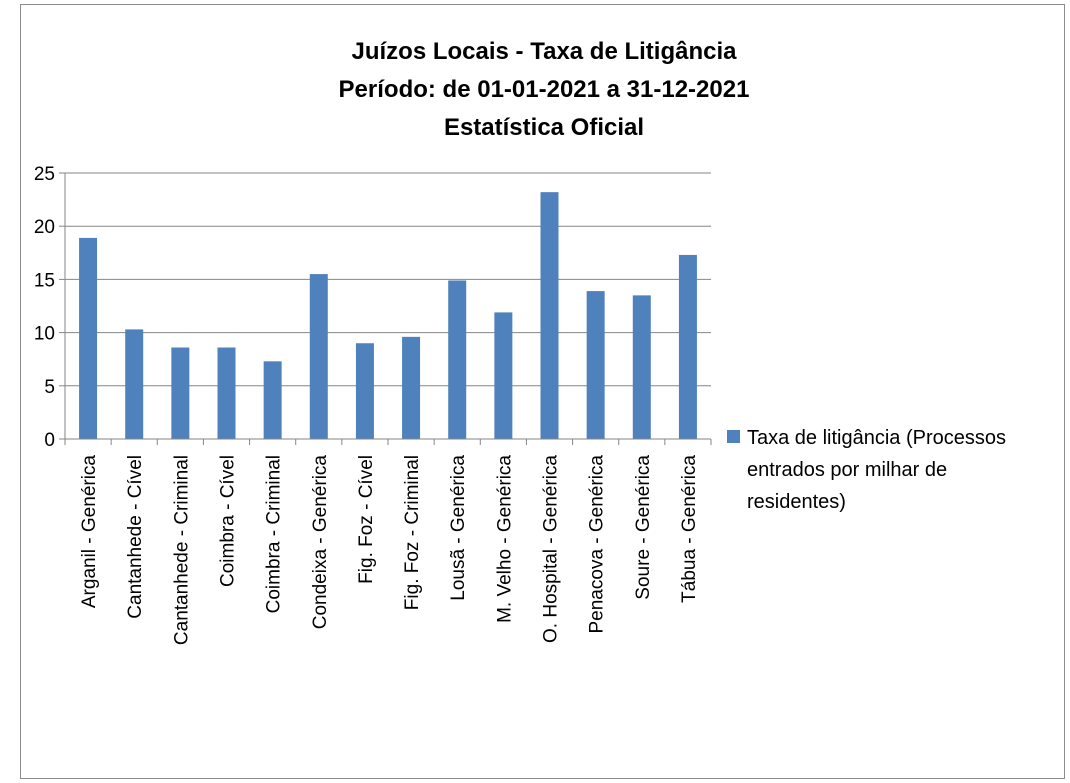  I want to click on chart-title-line-2: Período: de 01-01-2021 a 31-12-2021, so click(544, 89).